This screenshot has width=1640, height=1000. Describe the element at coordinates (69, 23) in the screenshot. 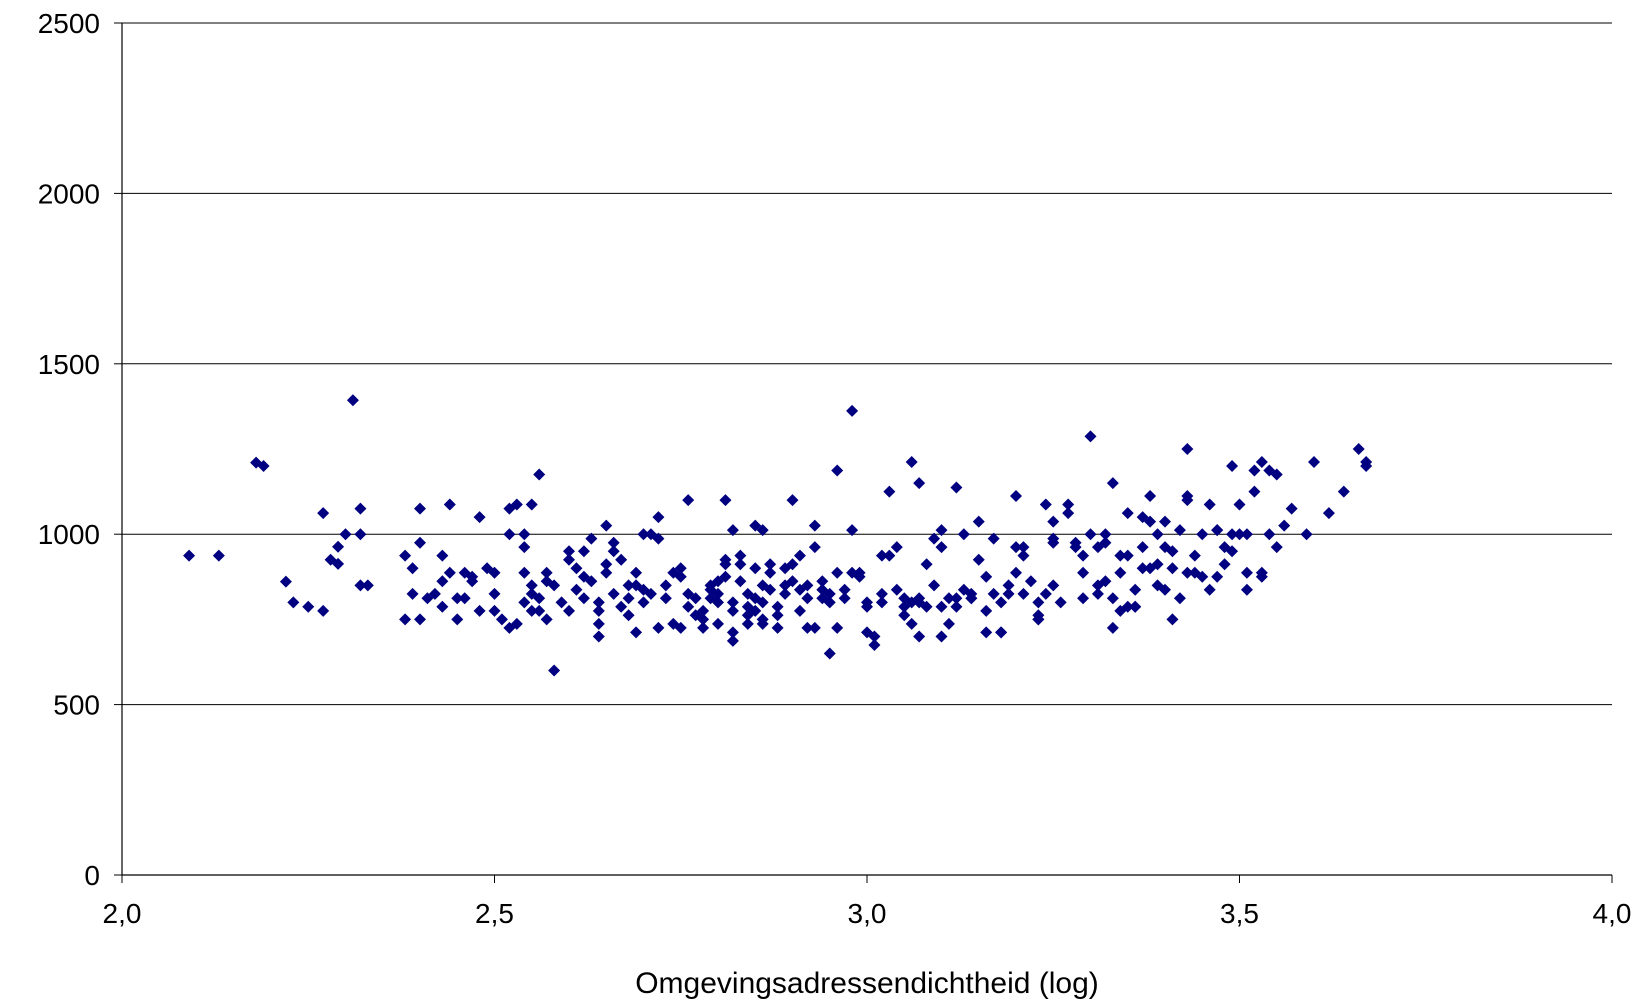

I see `y-tick-label: 2500` at that location.